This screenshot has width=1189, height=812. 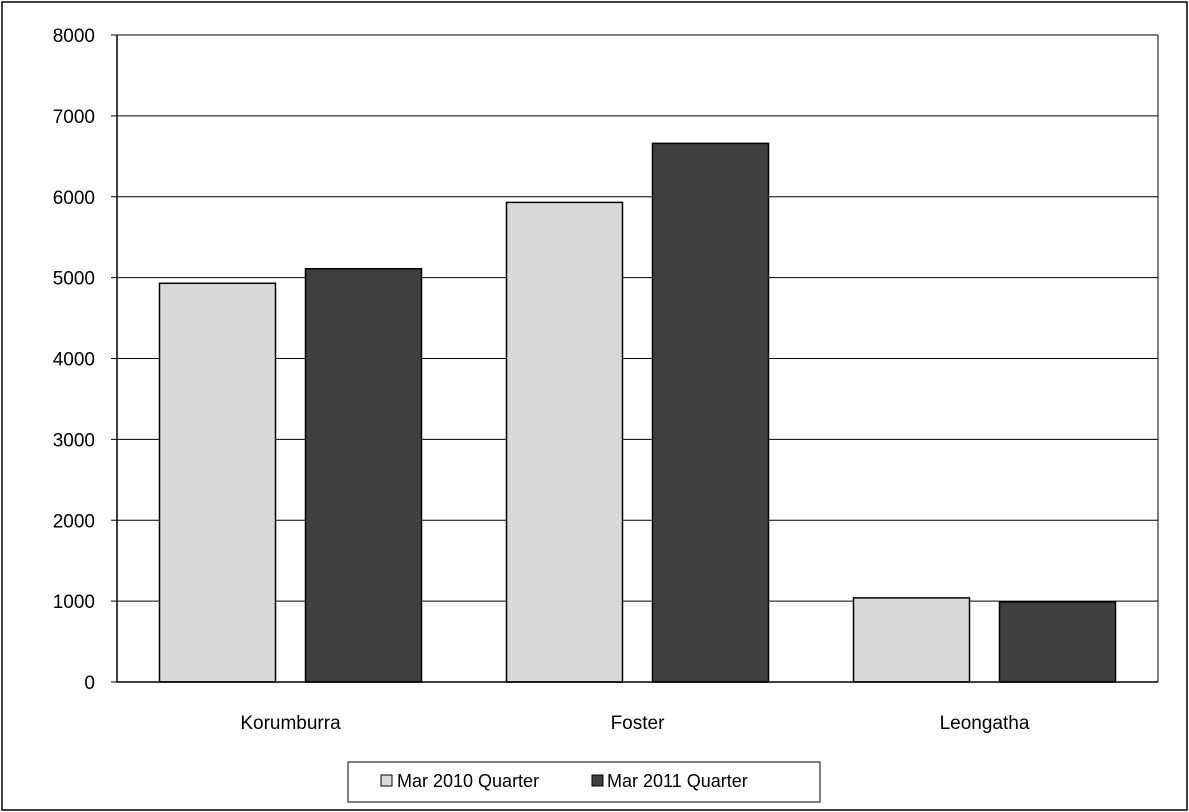 What do you see at coordinates (74, 117) in the screenshot?
I see `y-tick-label: 7000` at bounding box center [74, 117].